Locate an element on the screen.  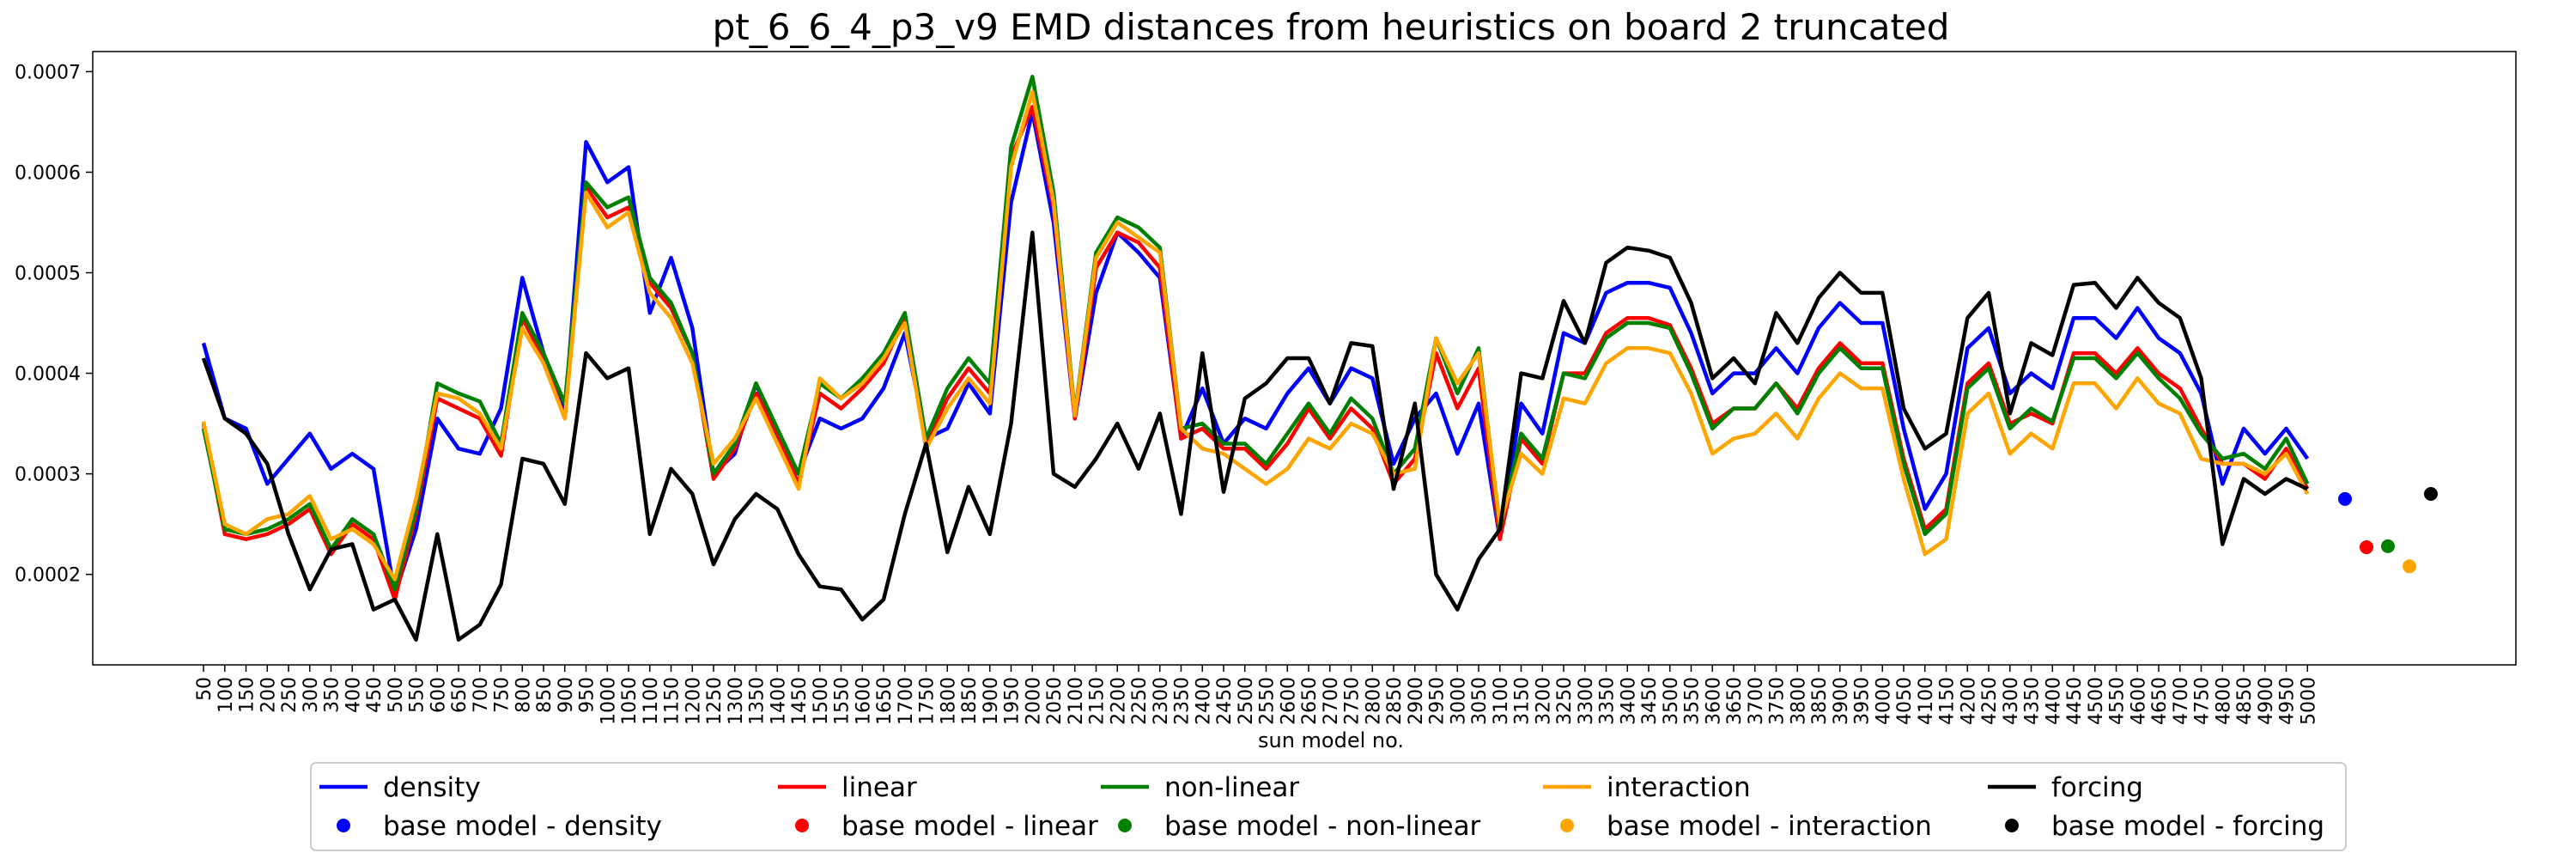
x-tick-label: 4700 is located at coordinates (2181, 701).